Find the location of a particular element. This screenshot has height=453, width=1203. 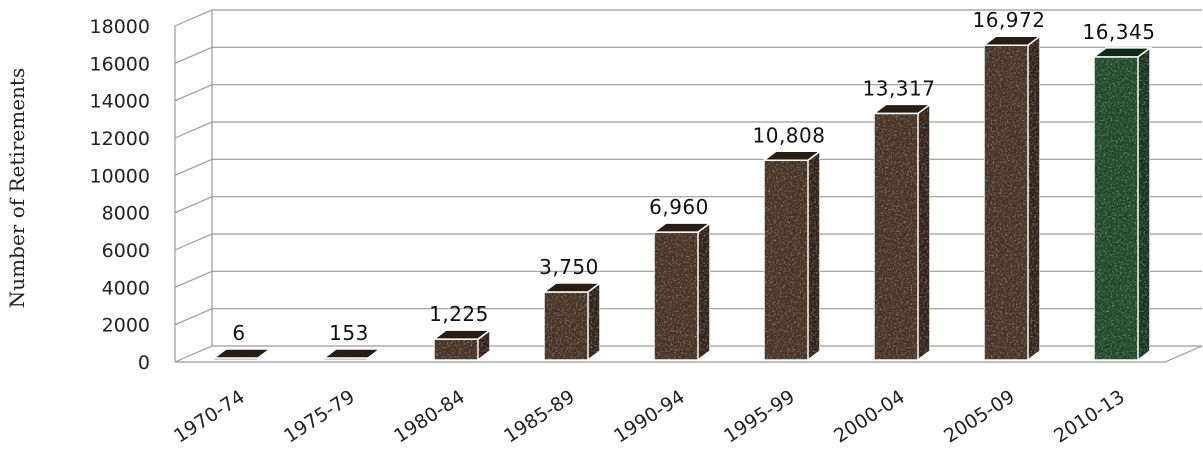

floor-edge is located at coordinates (689, 354).